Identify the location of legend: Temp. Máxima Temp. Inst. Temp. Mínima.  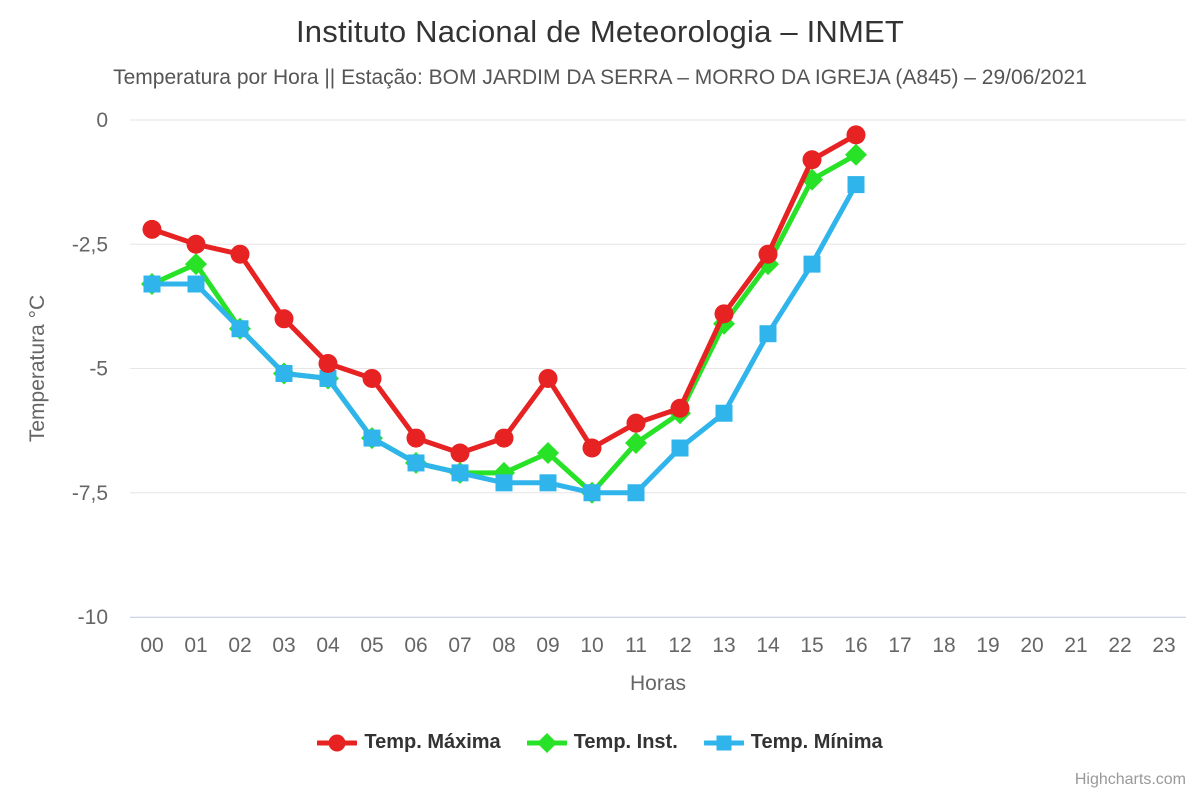
(600, 742).